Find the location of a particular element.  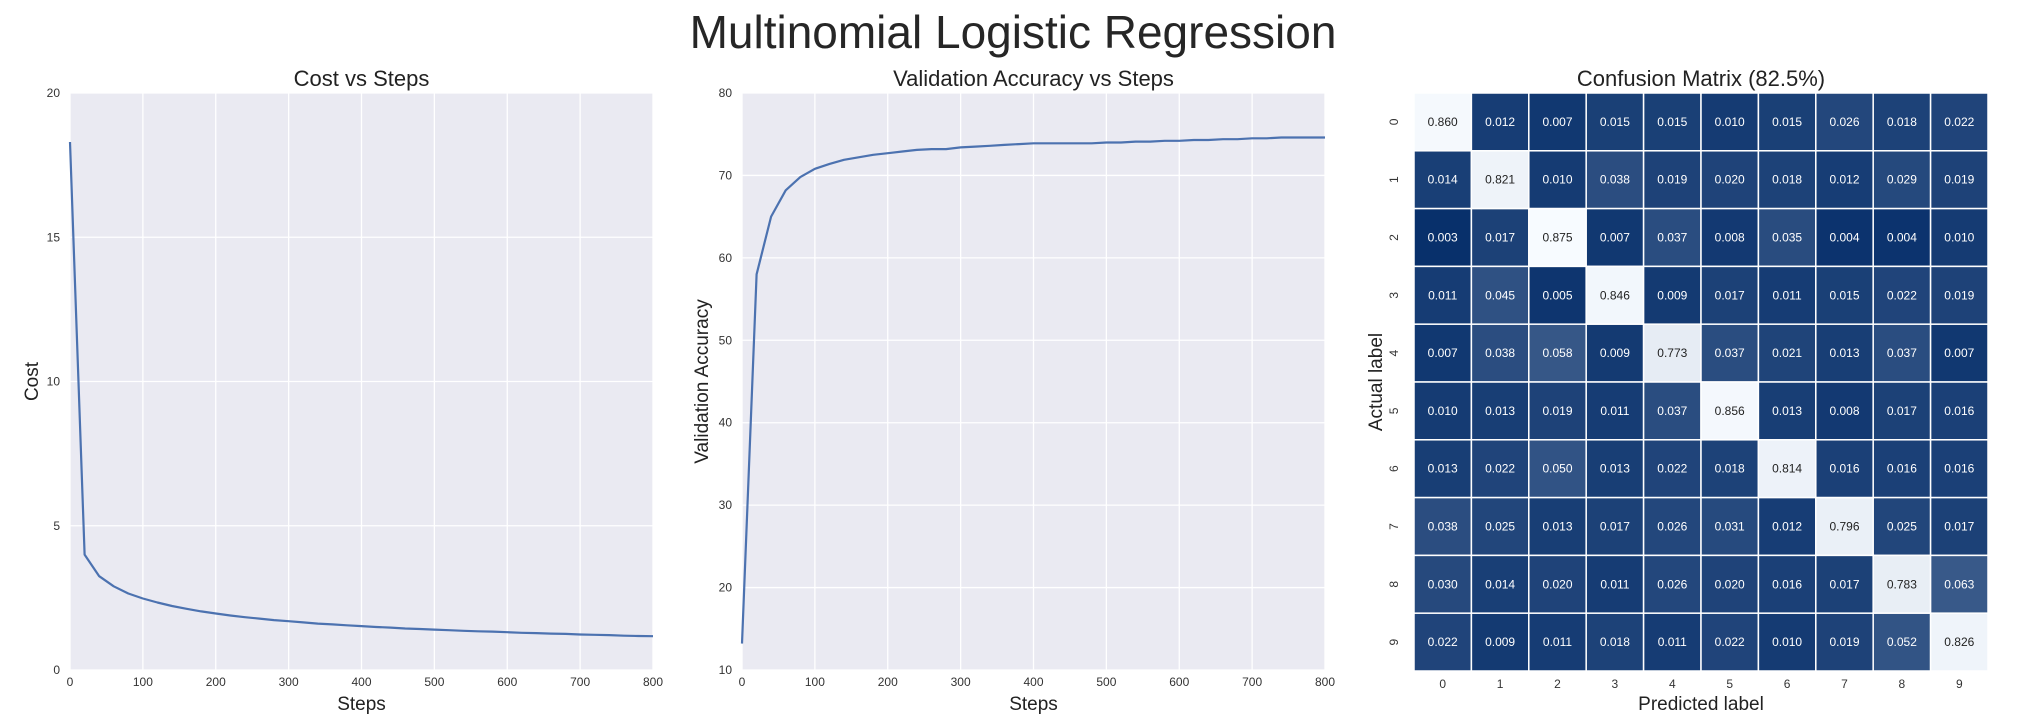

heatmap-cell-value: 0.035 is located at coordinates (1787, 238).